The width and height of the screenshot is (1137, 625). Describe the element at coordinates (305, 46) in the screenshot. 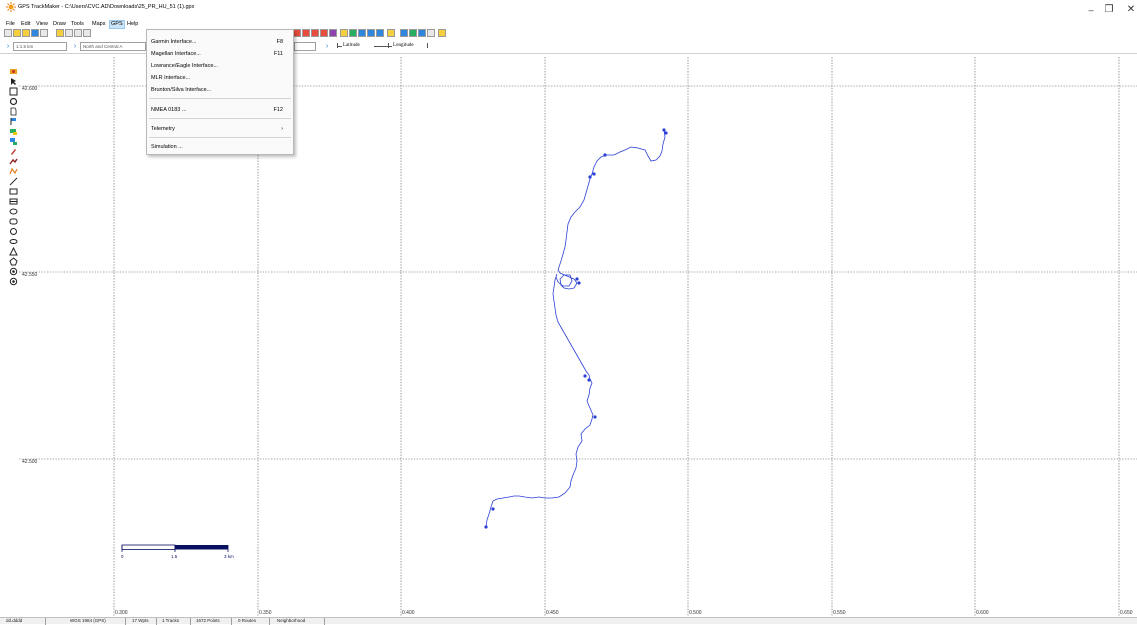

I see `coordinate-field` at that location.